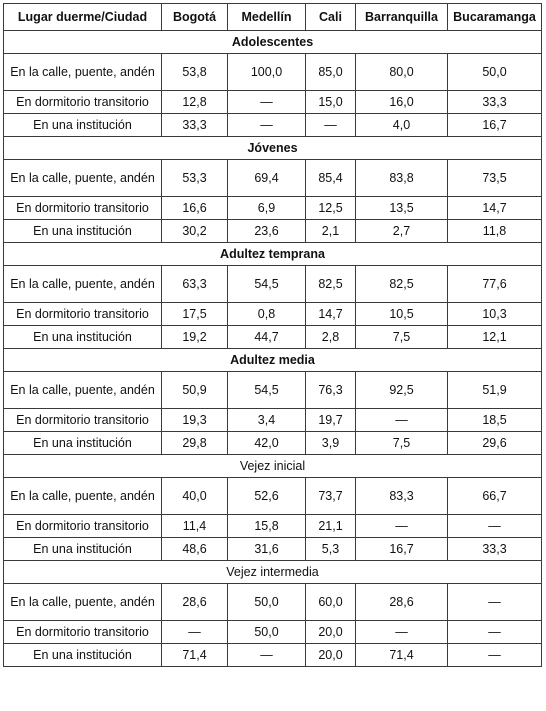  I want to click on value-cell: 7,5, so click(401, 443).